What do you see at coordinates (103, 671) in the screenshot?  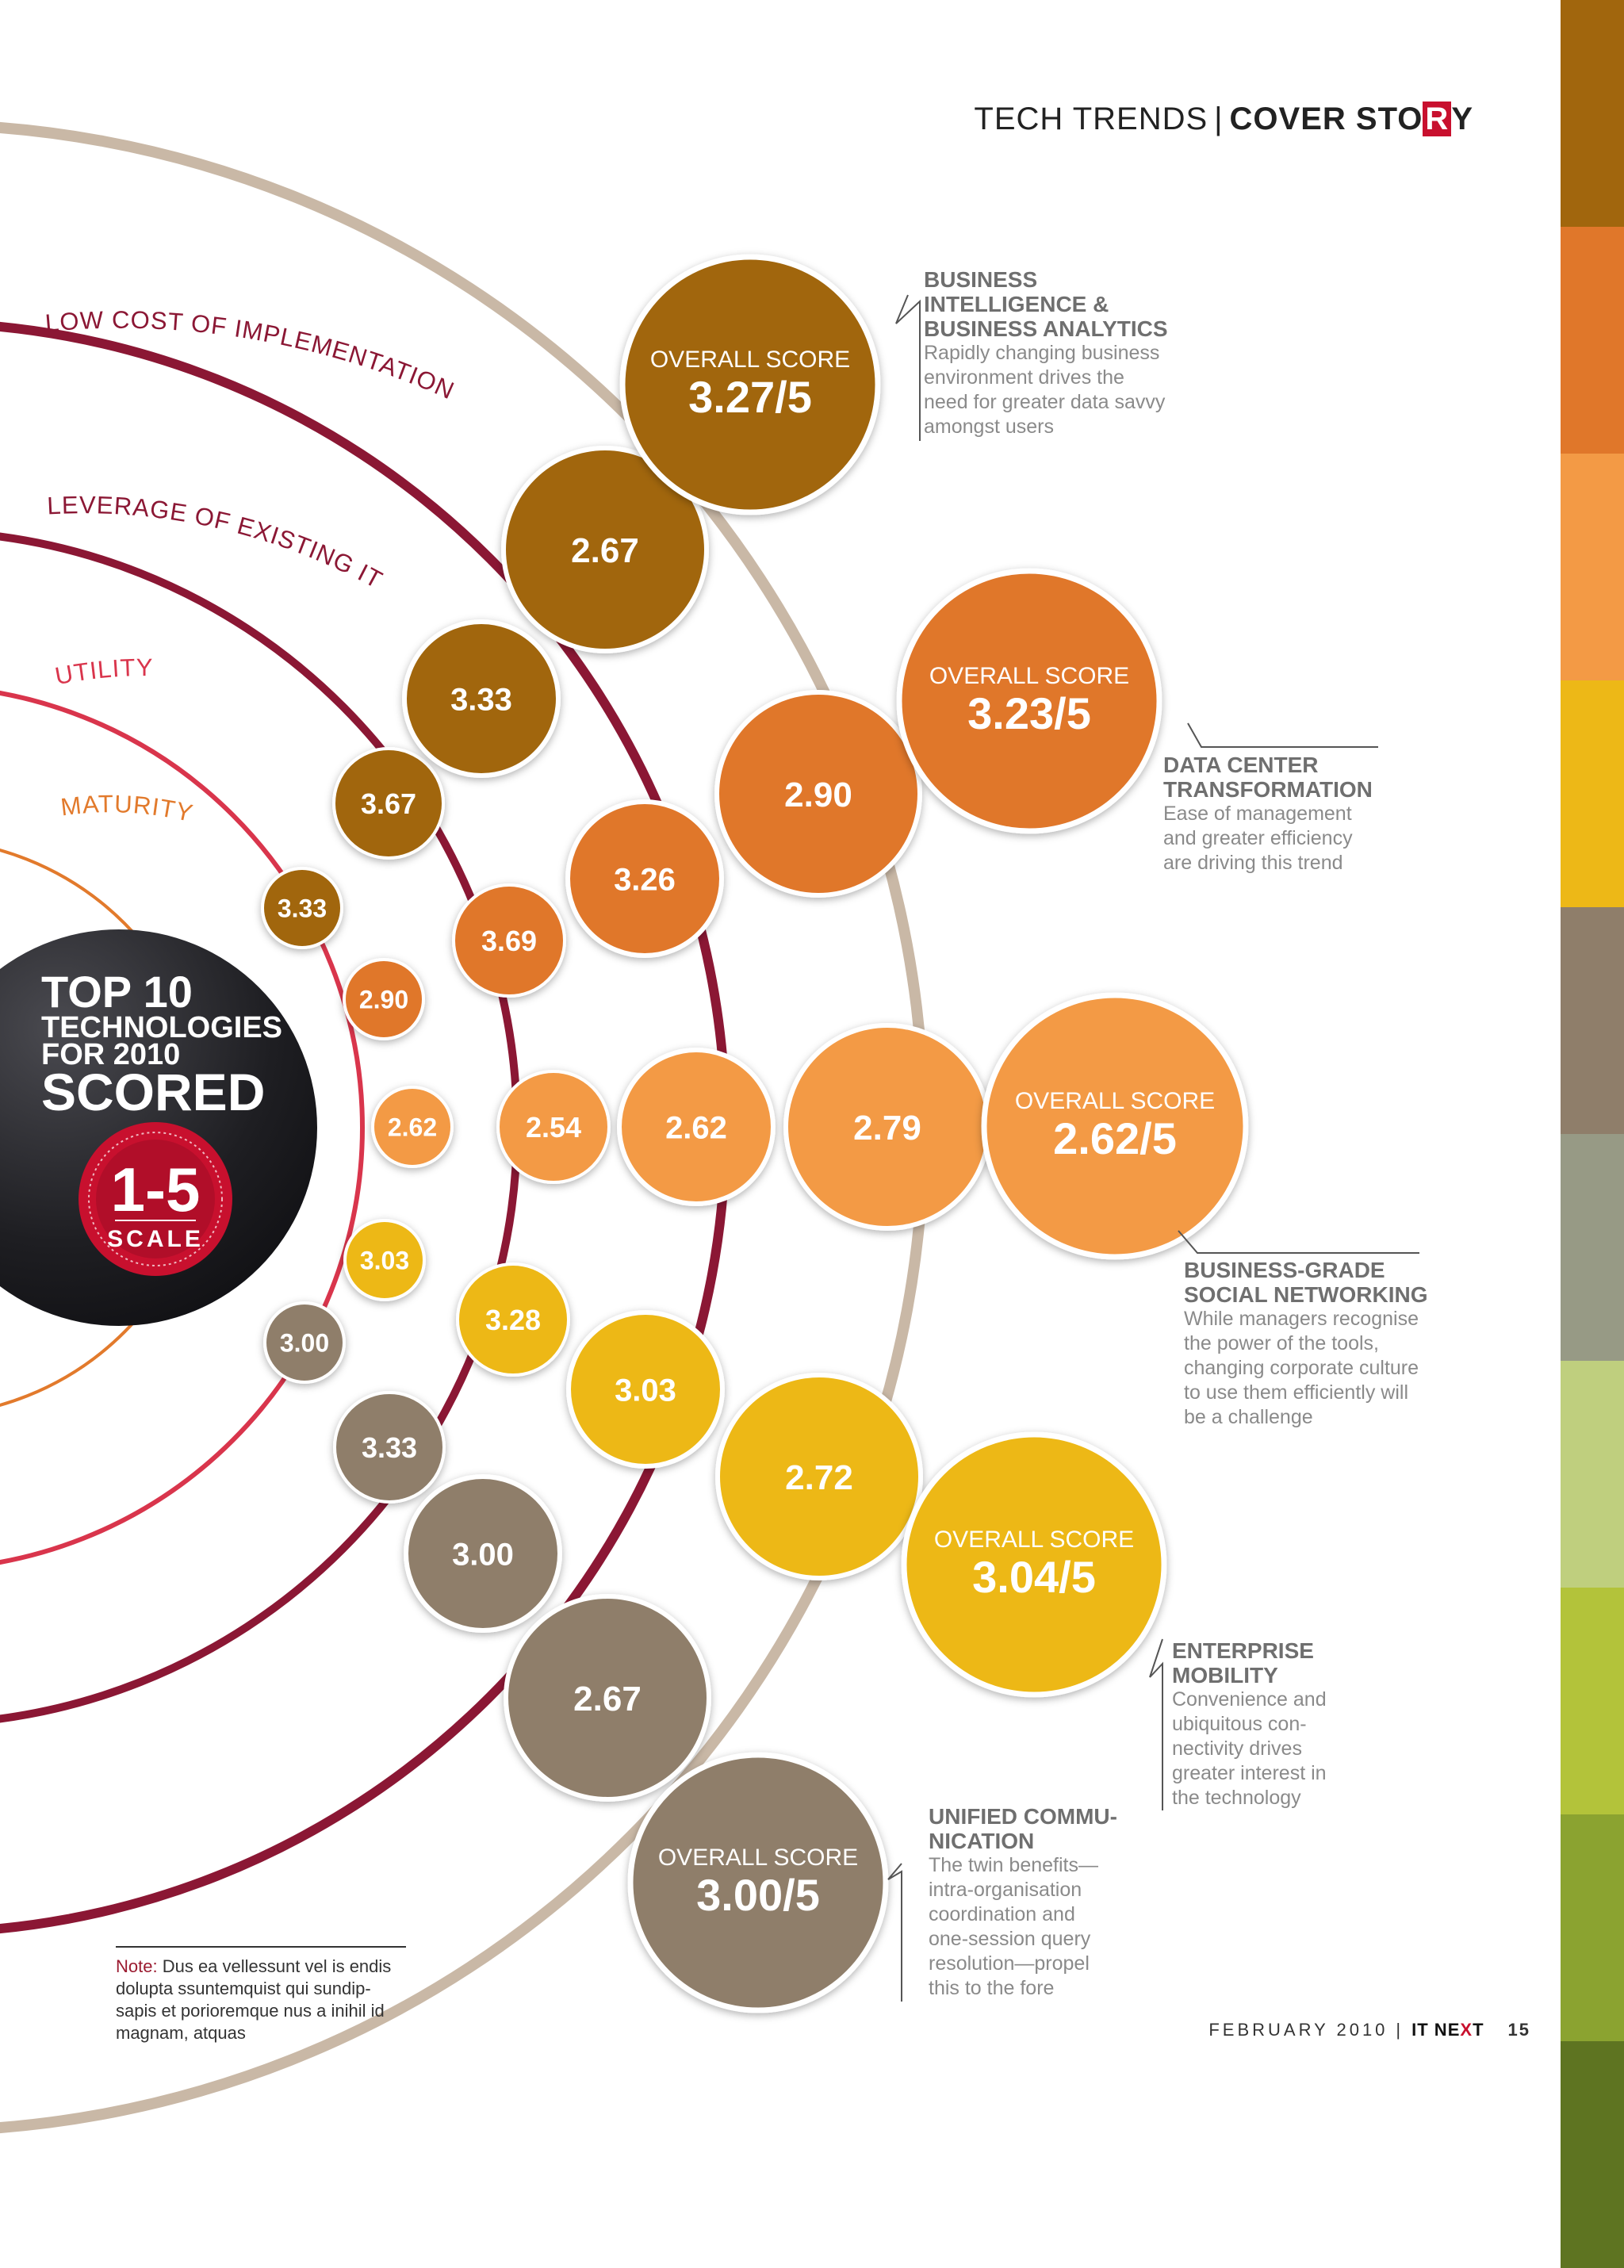 I see `arc-label-utility: UTILITY` at bounding box center [103, 671].